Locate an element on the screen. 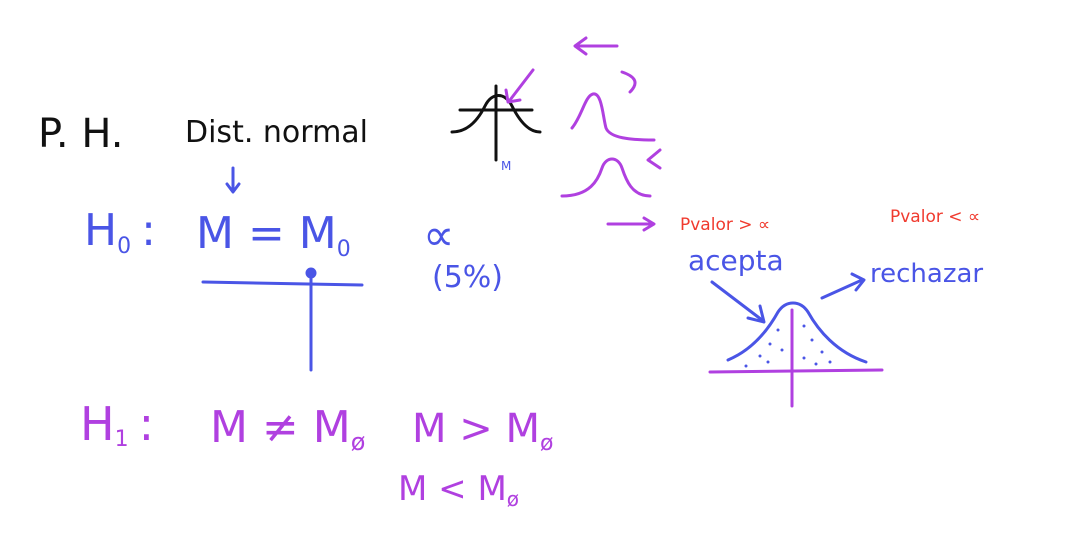 The width and height of the screenshot is (1090, 545). dist-normal-label: Dist. normal is located at coordinates (276, 132).